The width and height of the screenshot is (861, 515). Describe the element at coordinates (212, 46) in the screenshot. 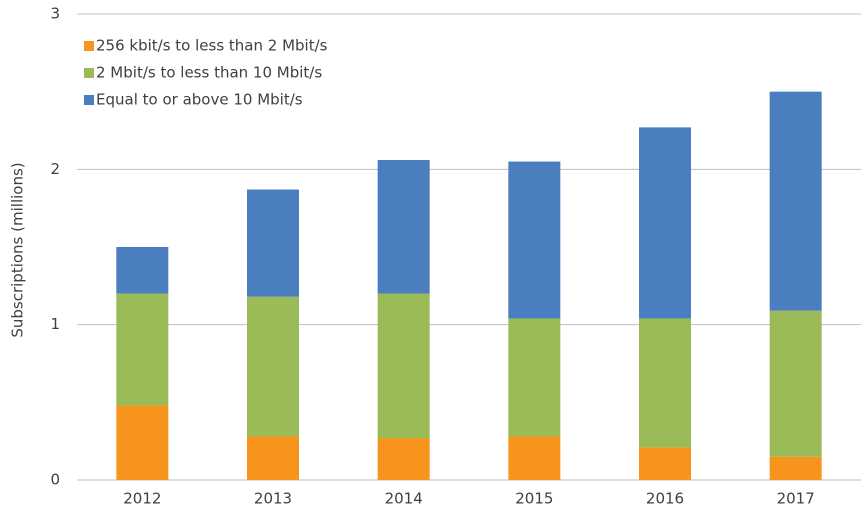

I see `legend-label: 256 kbit/s to less than 2 Mbit/s` at that location.